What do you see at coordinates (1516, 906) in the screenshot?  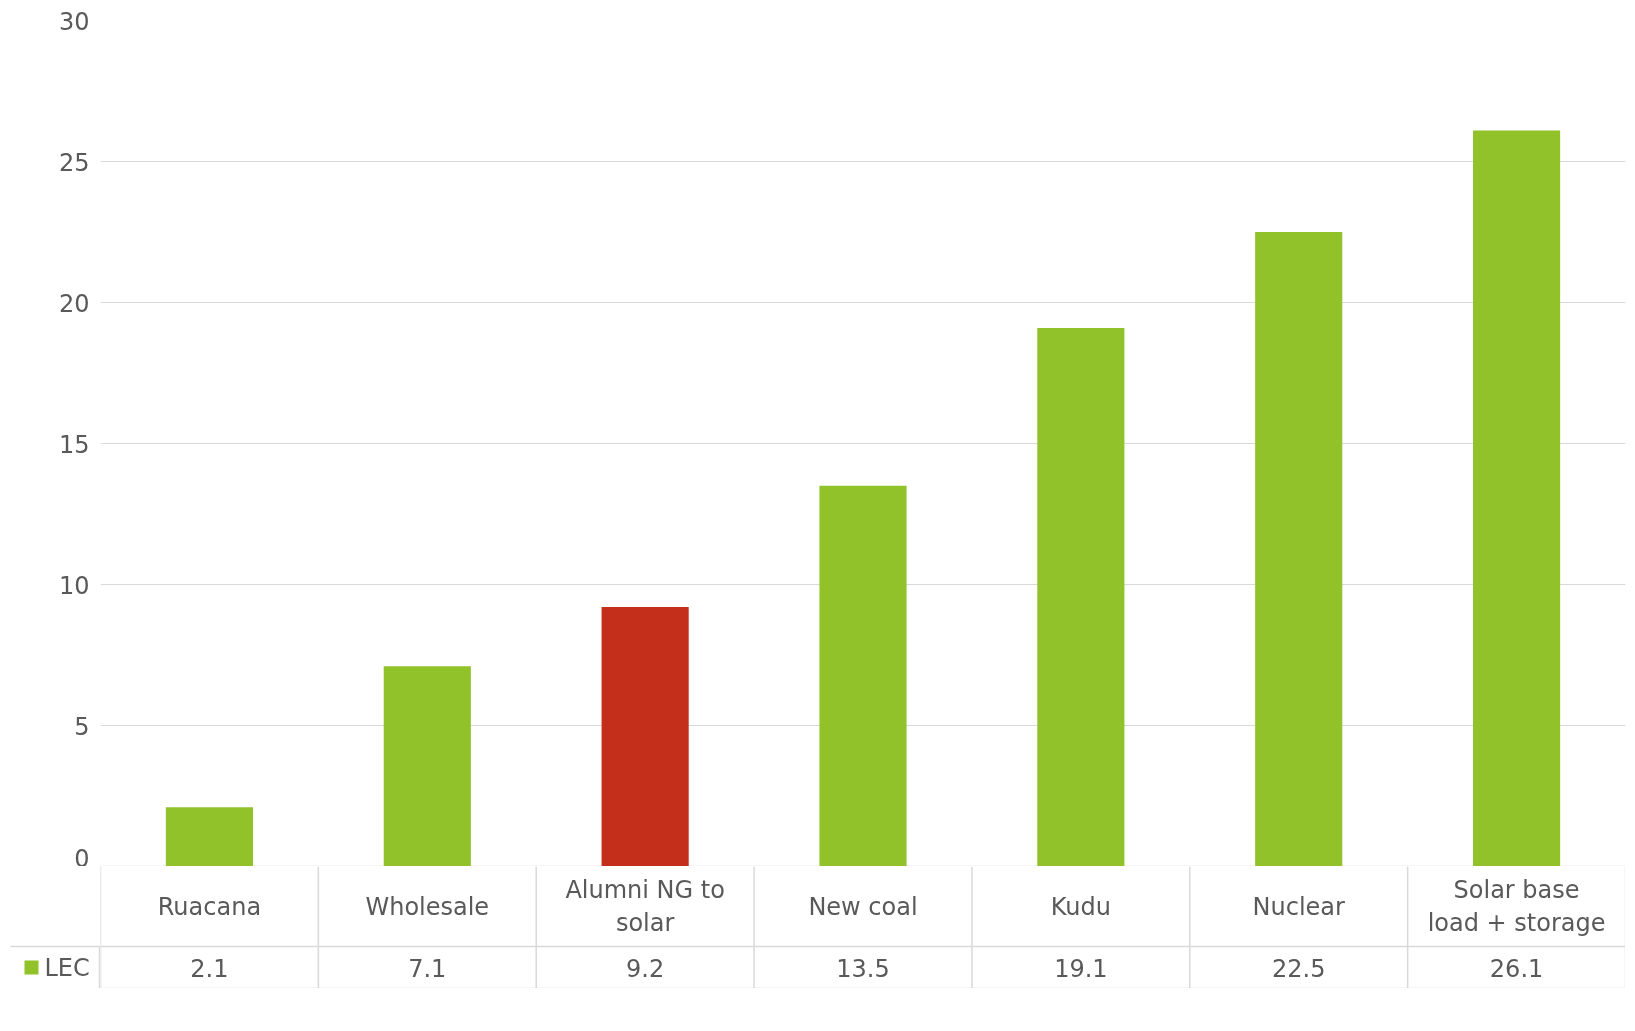 I see `x-tick-label: Solar base load + storage` at bounding box center [1516, 906].